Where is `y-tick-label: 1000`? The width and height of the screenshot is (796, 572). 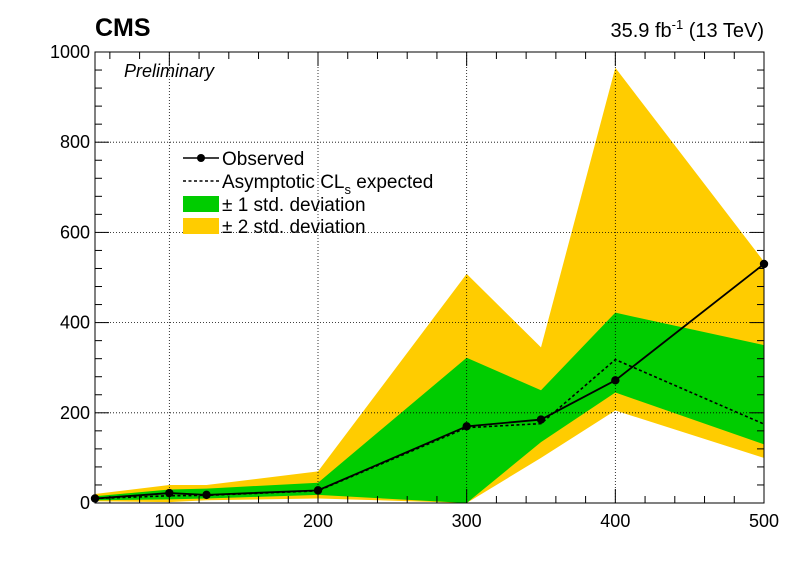
y-tick-label: 1000 is located at coordinates (70, 52).